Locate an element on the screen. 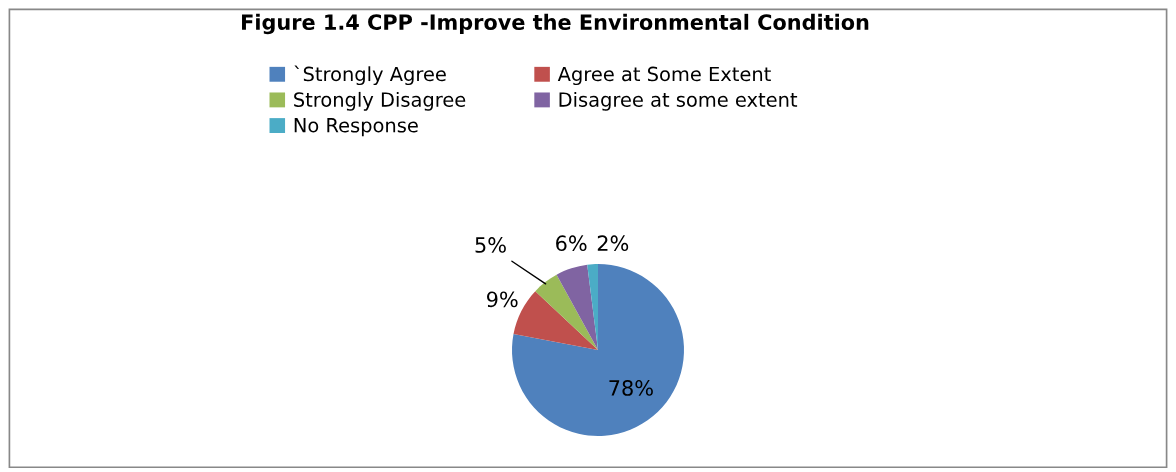 The width and height of the screenshot is (1176, 472). data-label: 5% is located at coordinates (490, 245).